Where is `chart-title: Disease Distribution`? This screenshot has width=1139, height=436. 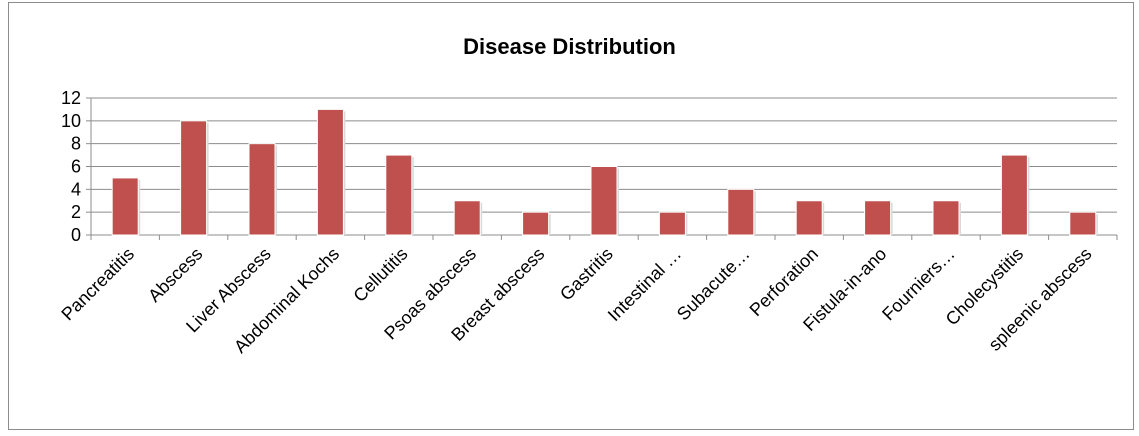 chart-title: Disease Distribution is located at coordinates (569, 46).